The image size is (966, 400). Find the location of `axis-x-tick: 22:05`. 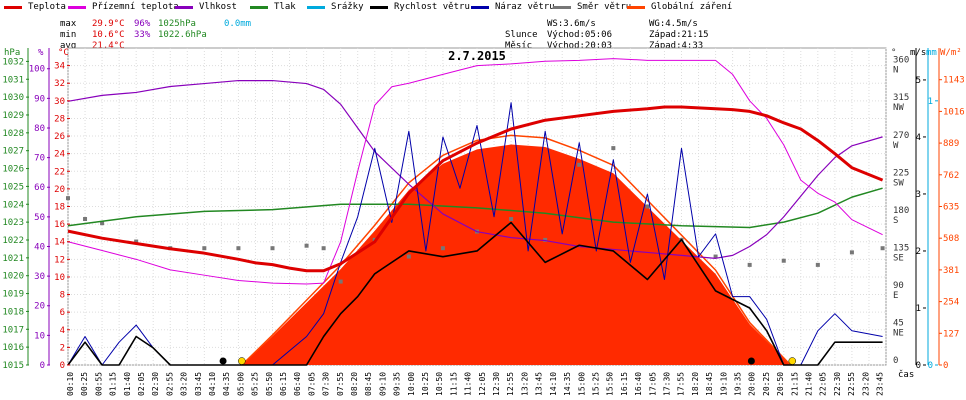

axis-x-tick: 22:05 is located at coordinates (823, 384).